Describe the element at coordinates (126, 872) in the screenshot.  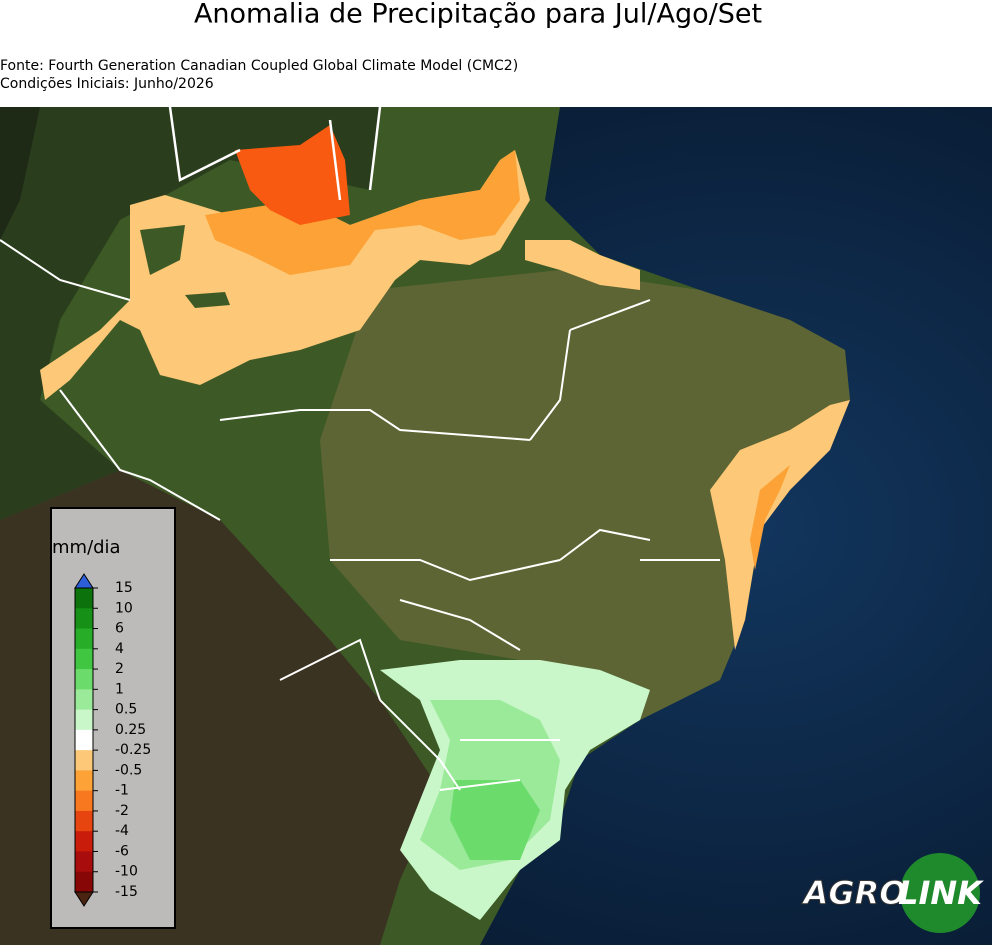
I see `colorbar-tick-label: -10` at that location.